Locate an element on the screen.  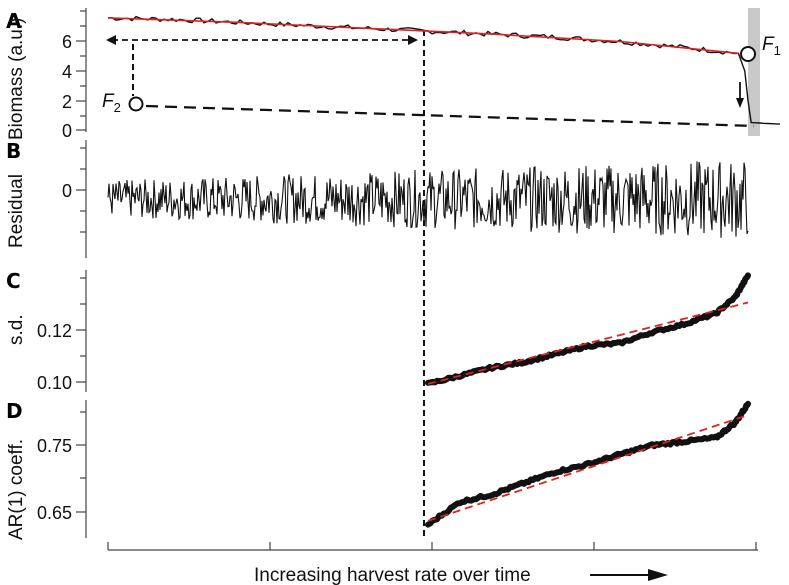
tick-label-a-0: 0 is located at coordinates (67, 131).